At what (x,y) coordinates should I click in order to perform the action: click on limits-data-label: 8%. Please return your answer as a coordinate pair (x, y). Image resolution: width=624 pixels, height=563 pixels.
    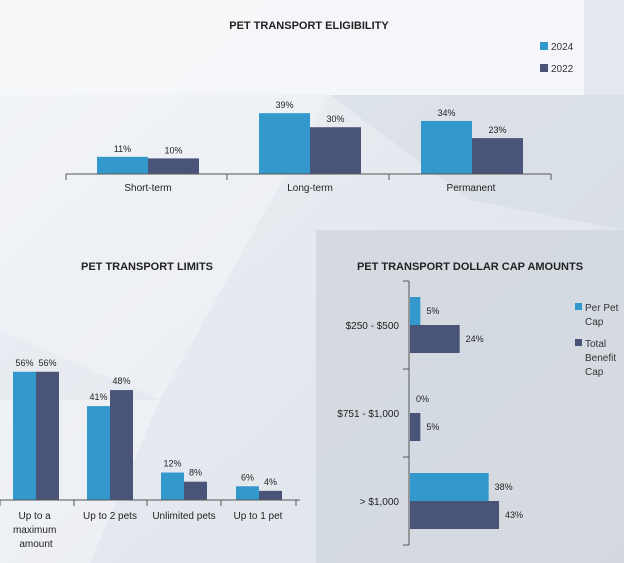
    Looking at the image, I should click on (195, 473).